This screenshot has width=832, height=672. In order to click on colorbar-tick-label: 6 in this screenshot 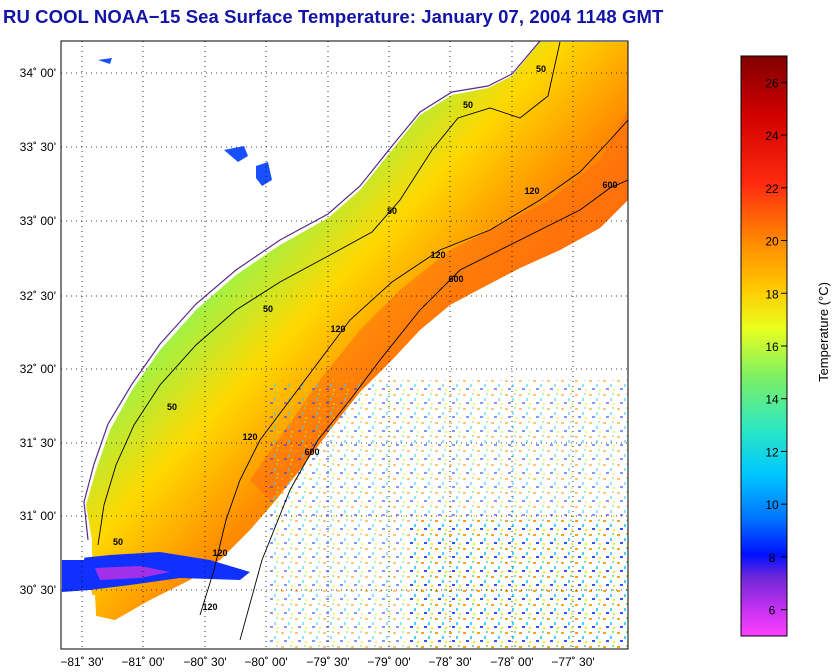, I will do `click(772, 611)`.